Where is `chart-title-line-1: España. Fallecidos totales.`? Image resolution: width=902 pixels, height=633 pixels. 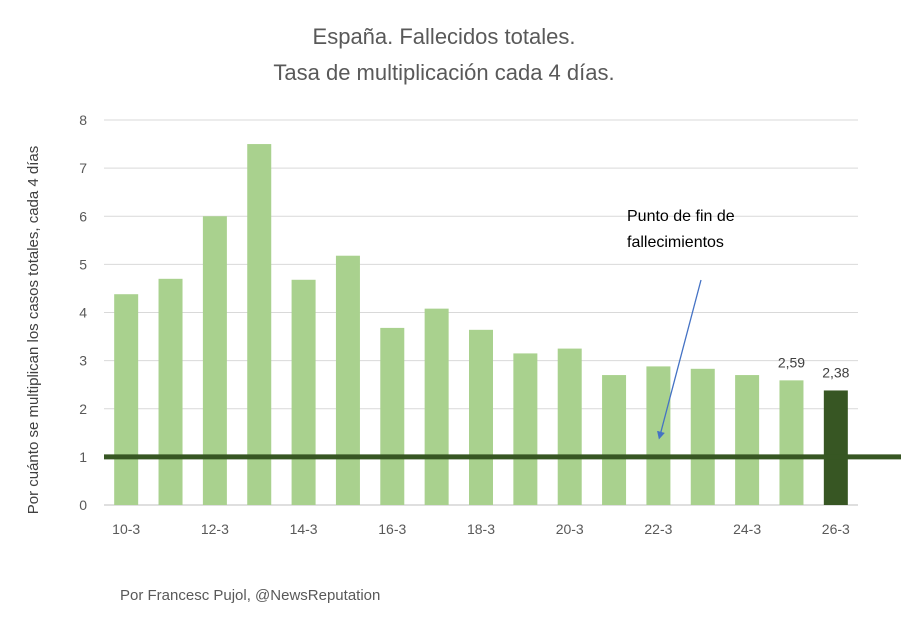 chart-title-line-1: España. Fallecidos totales. is located at coordinates (444, 36).